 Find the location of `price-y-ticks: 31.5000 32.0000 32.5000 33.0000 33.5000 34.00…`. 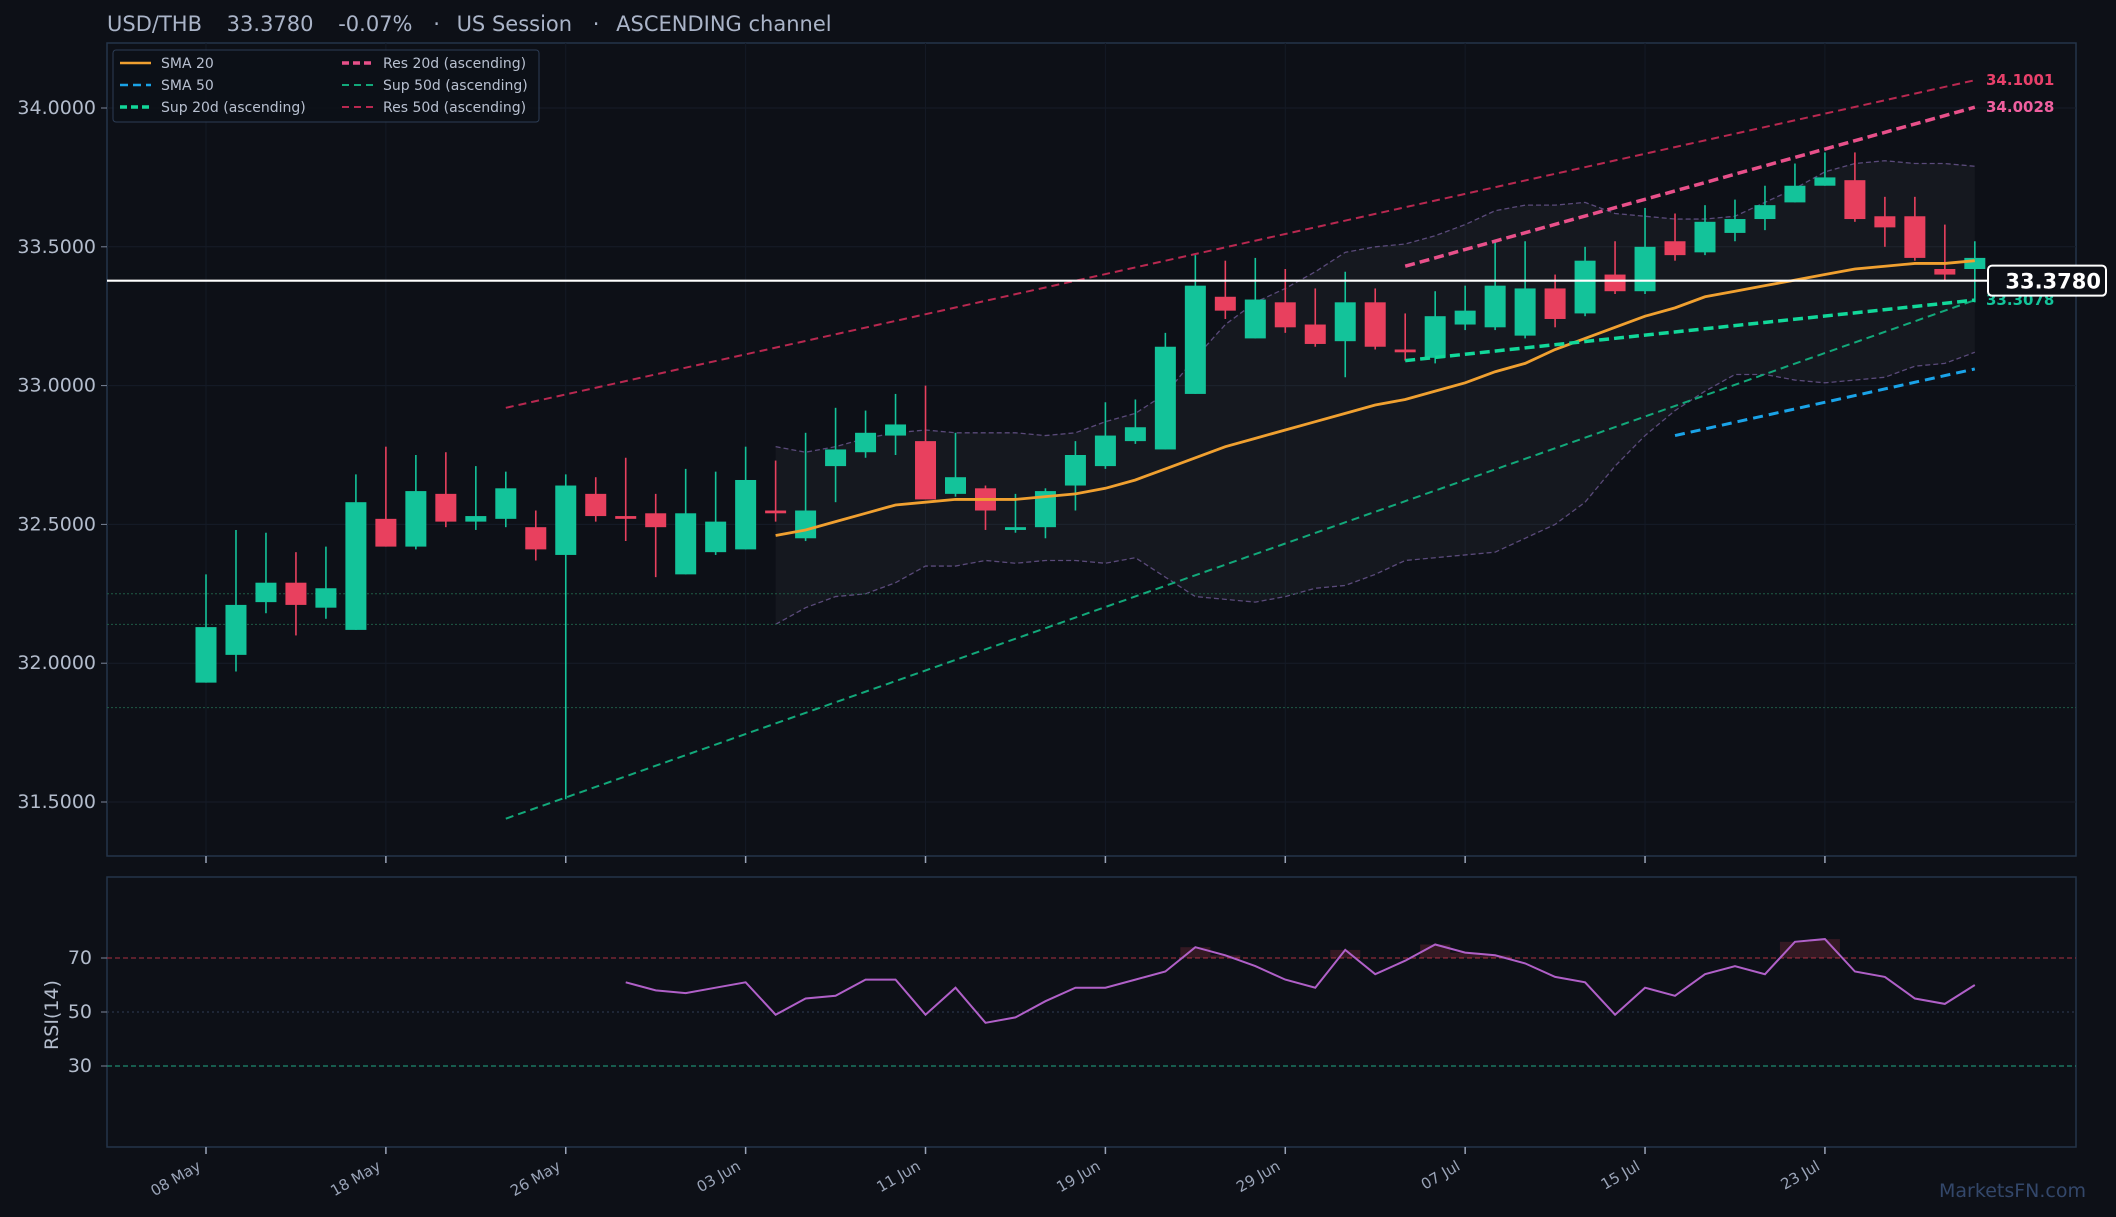

price-y-ticks: 31.5000 32.0000 32.5000 33.0000 33.5000 34.00… is located at coordinates (62, 455).